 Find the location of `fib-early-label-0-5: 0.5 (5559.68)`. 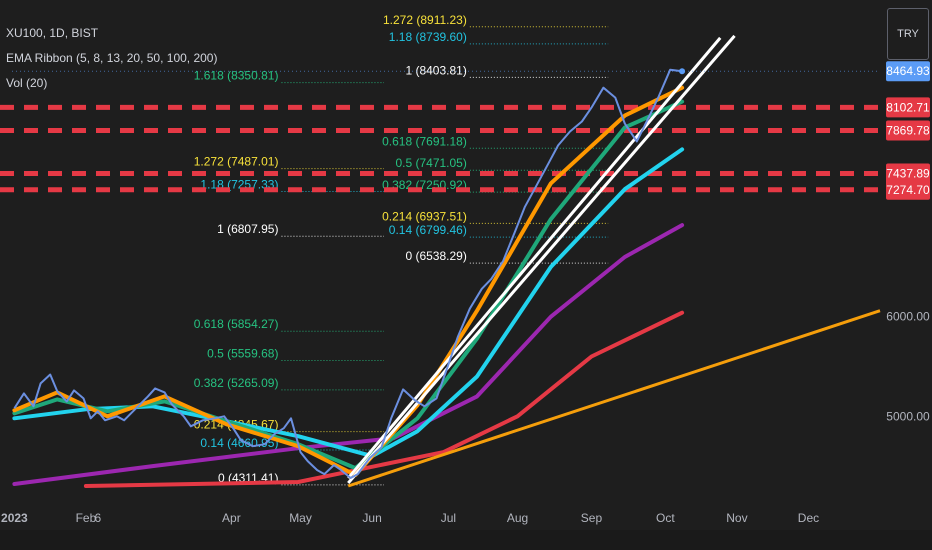

fib-early-label-0-5: 0.5 (5559.68) is located at coordinates (242, 354).